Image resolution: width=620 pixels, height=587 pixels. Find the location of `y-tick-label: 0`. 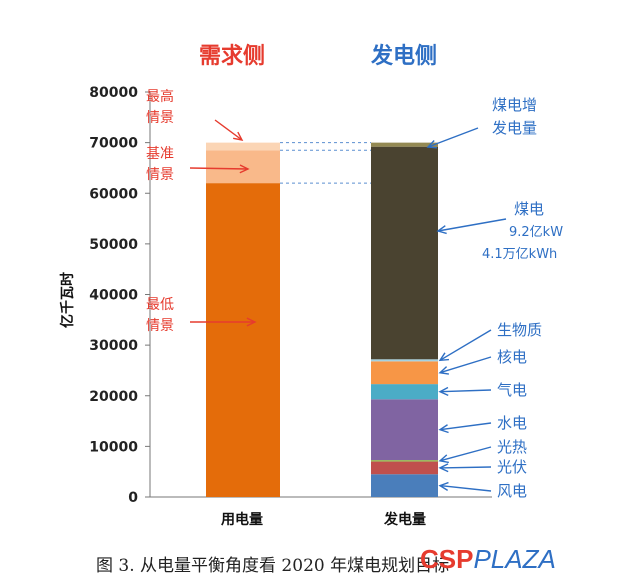

y-tick-label: 0 is located at coordinates (133, 498).